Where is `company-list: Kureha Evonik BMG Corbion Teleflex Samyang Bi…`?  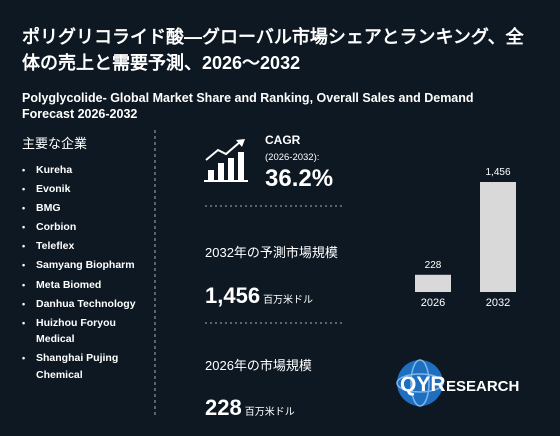 company-list: Kureha Evonik BMG Corbion Teleflex Samyang Bi… is located at coordinates (79, 274).